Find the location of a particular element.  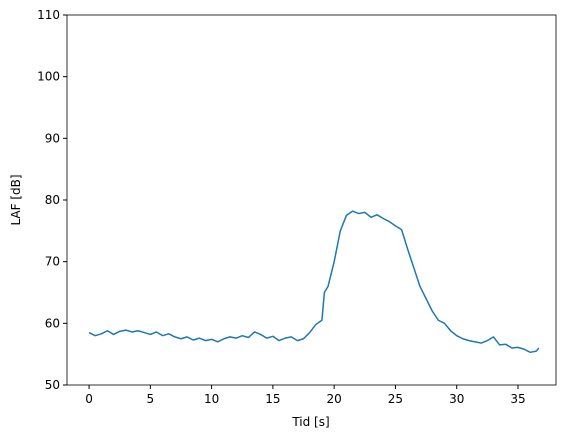

x-tick-label: 0 is located at coordinates (89, 399).